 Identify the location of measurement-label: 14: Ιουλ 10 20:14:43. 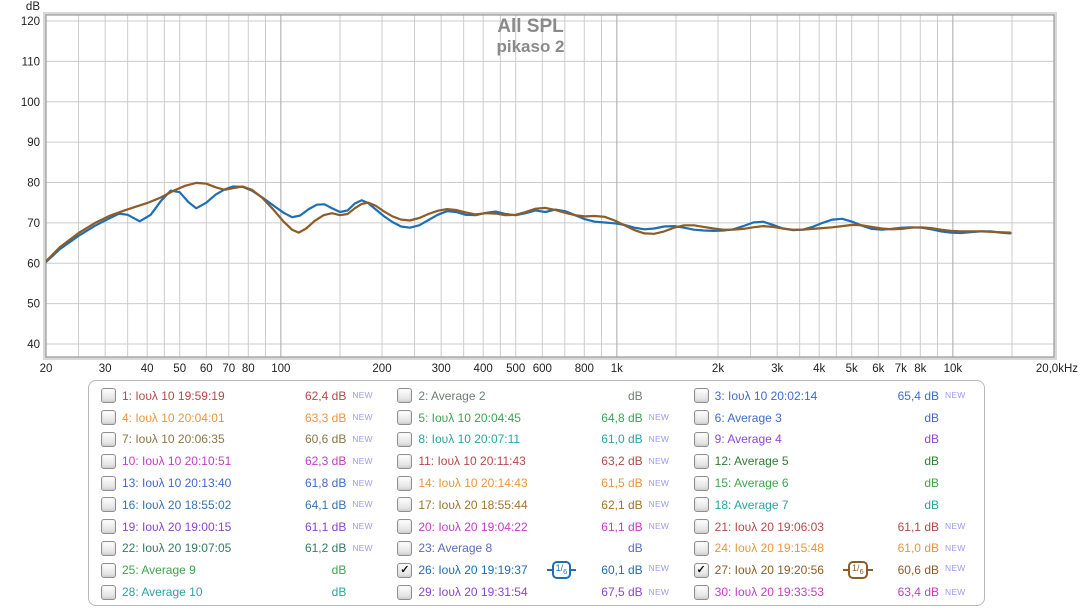
(473, 483).